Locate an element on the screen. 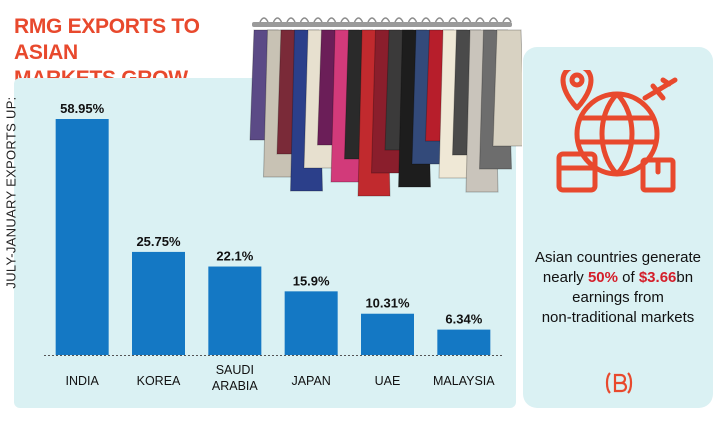 The width and height of the screenshot is (725, 425). globe-travel-icon is located at coordinates (617, 131).